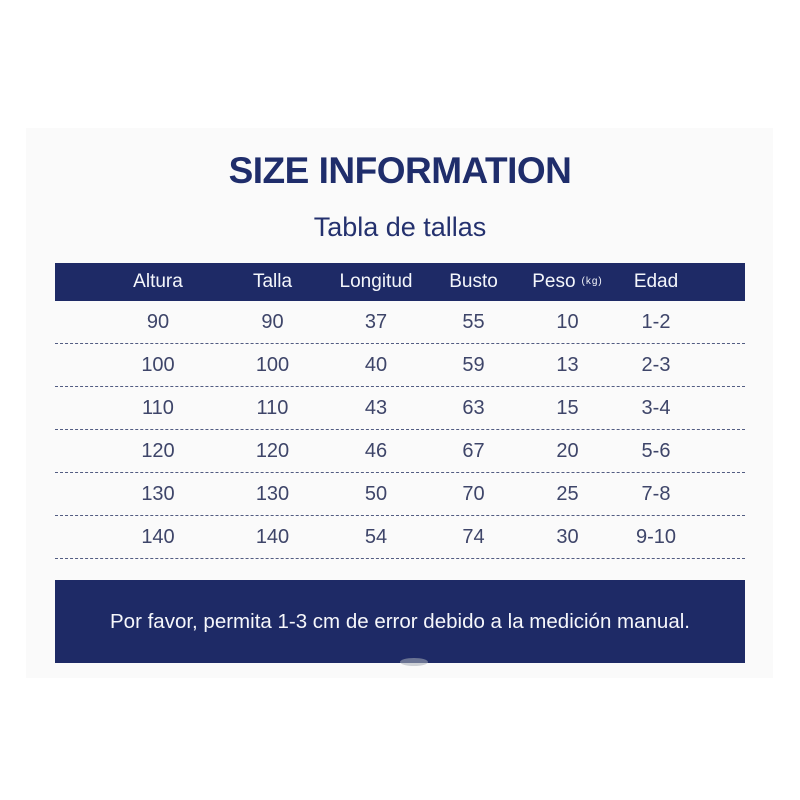  What do you see at coordinates (400, 494) in the screenshot?
I see `table-row: 130 130 50 70 25 7-8` at bounding box center [400, 494].